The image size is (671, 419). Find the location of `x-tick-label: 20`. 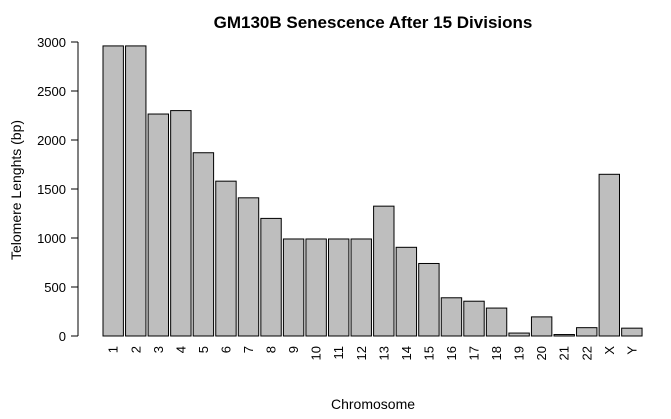

x-tick-label: 20 is located at coordinates (541, 353).